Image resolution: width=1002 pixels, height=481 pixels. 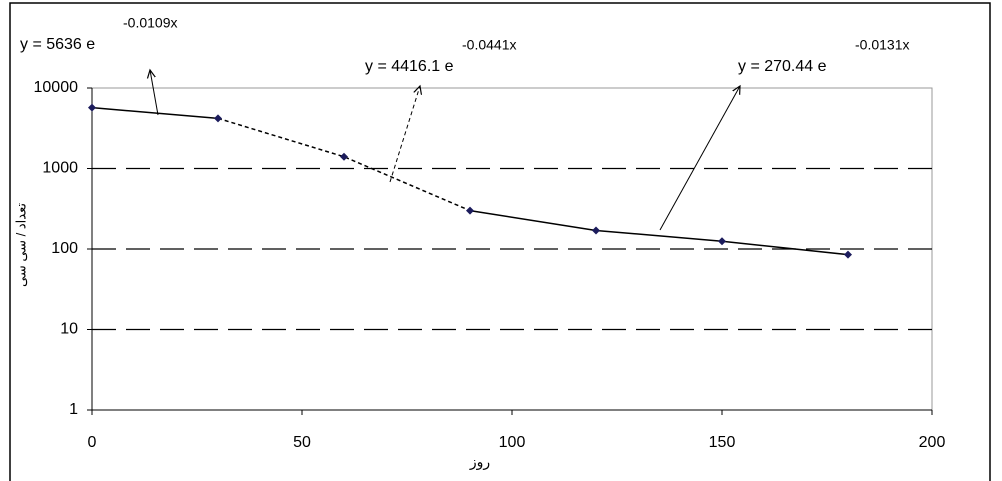 I want to click on x-tick-label: 150, so click(x=722, y=442).